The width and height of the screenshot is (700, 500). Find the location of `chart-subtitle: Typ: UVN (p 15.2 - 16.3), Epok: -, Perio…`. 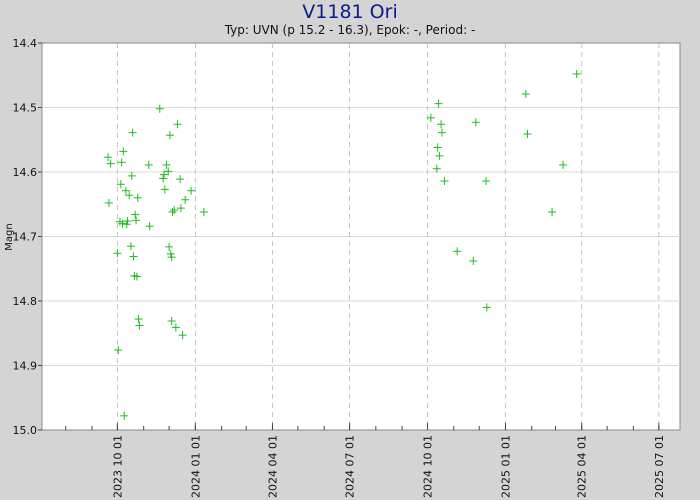

chart-subtitle: Typ: UVN (p 15.2 - 16.3), Epok: -, Perio… is located at coordinates (350, 30).